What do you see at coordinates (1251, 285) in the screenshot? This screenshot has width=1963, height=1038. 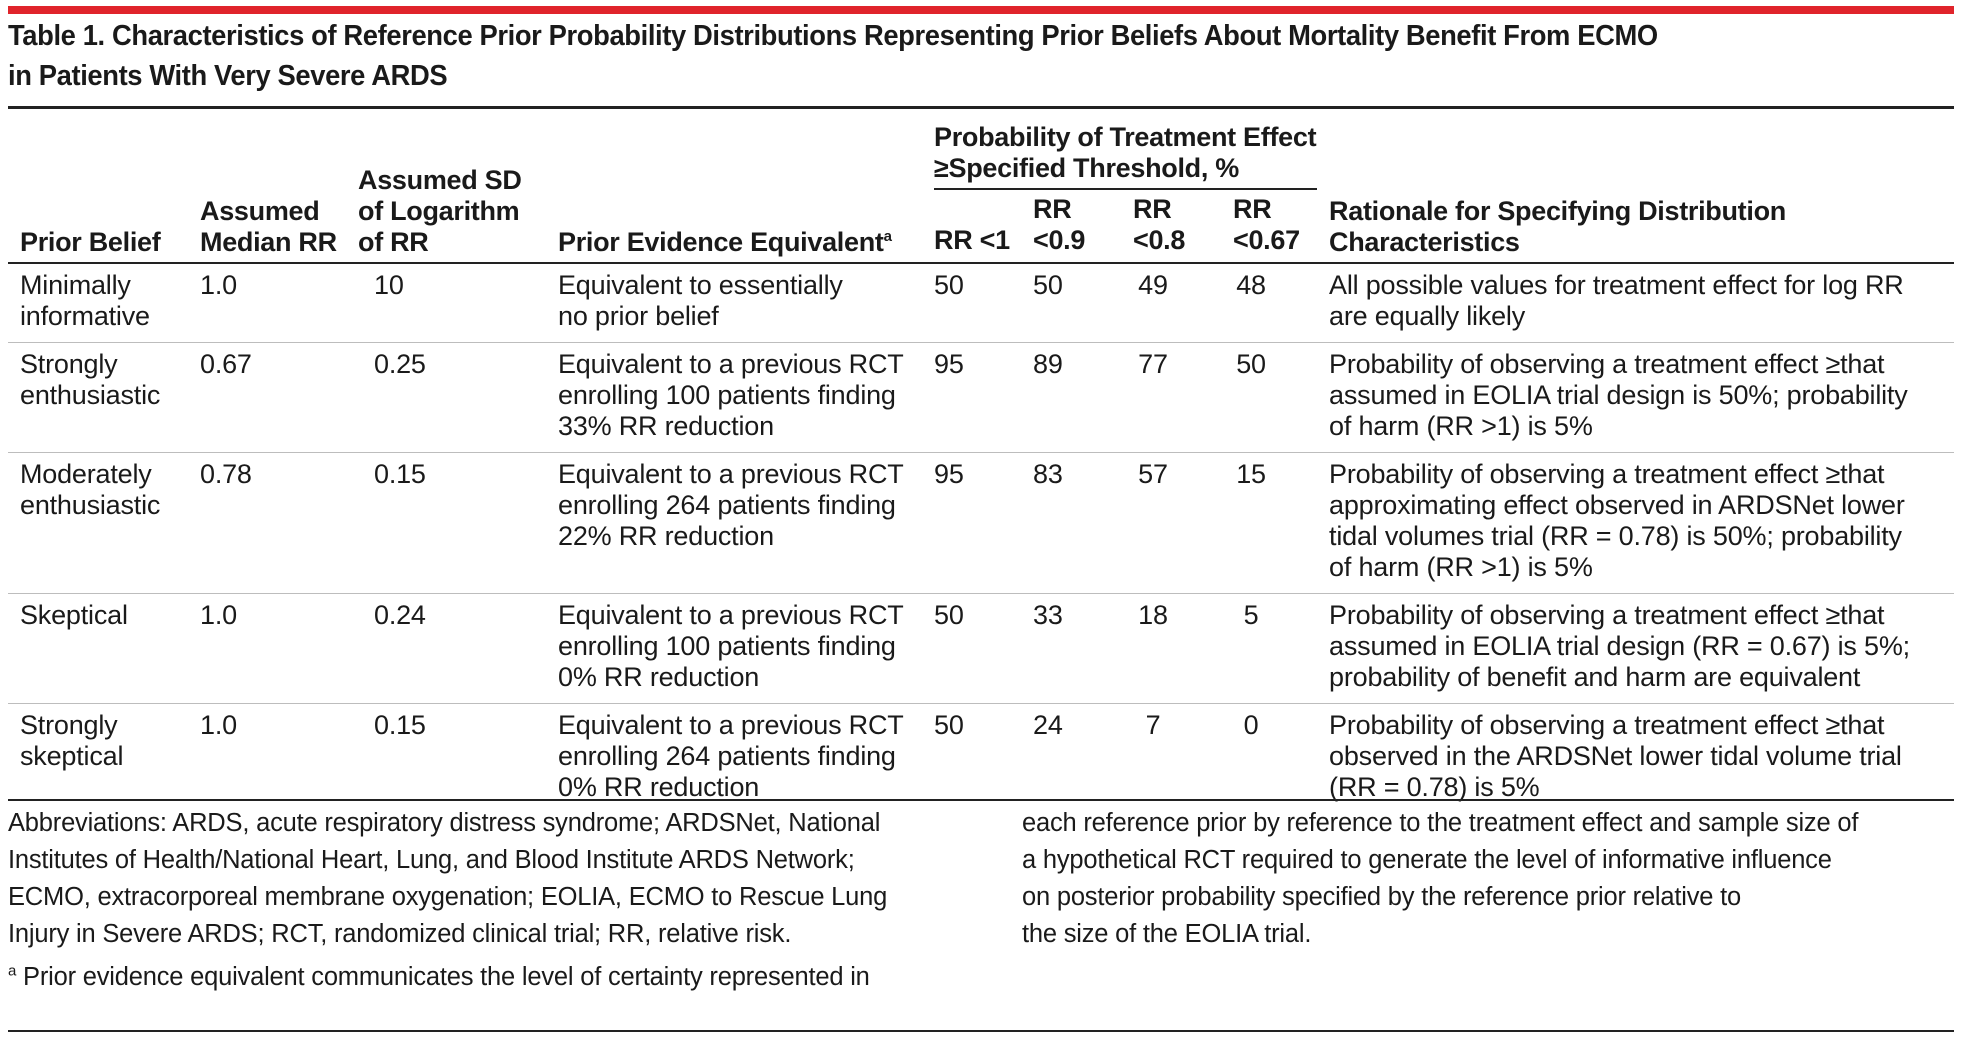 I see `cell-rr-067: 48` at bounding box center [1251, 285].